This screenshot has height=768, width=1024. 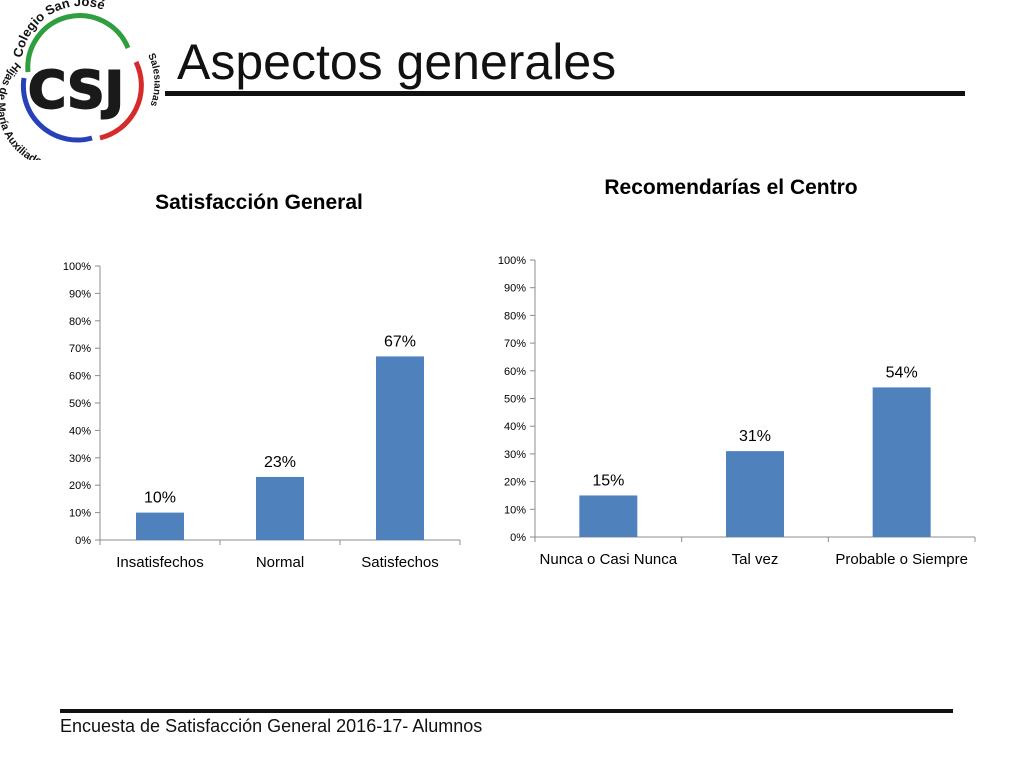 What do you see at coordinates (280, 562) in the screenshot?
I see `category-label: Normal` at bounding box center [280, 562].